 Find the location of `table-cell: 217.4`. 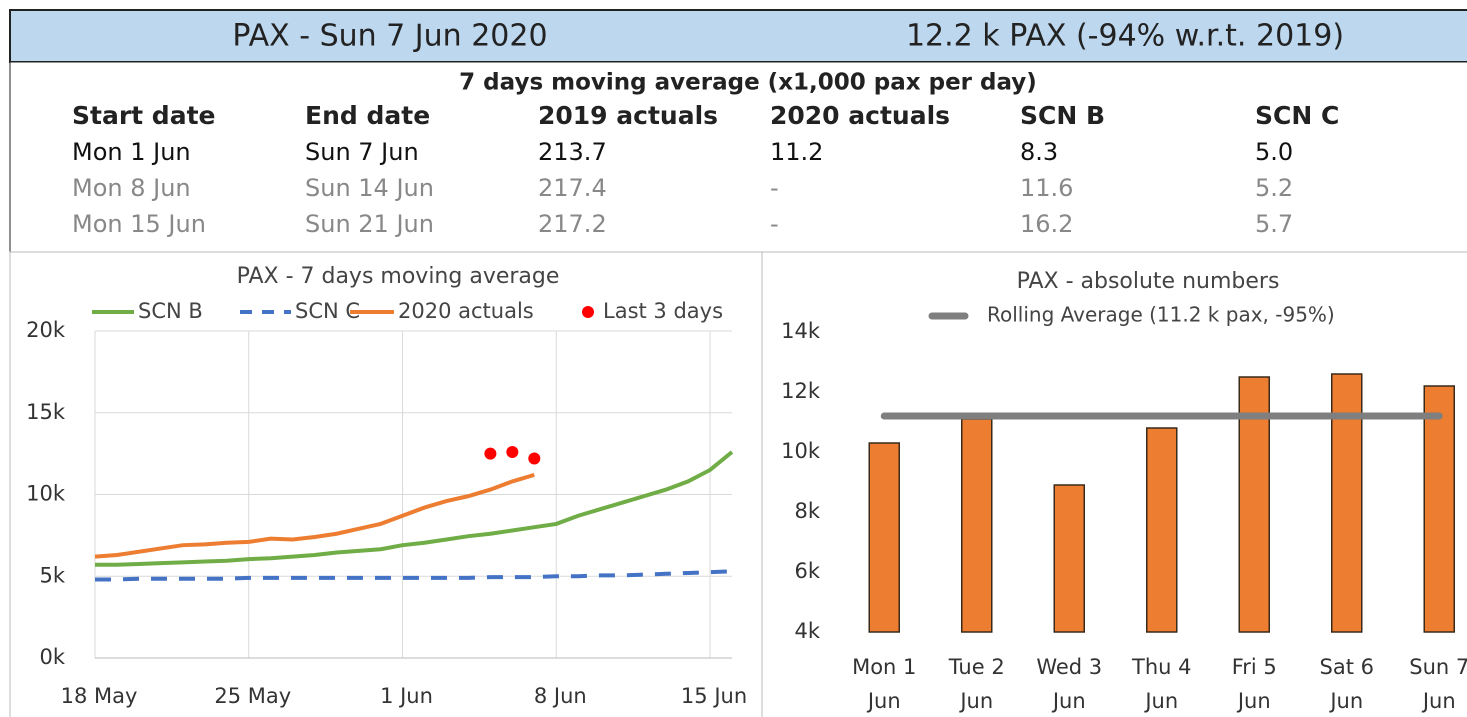

table-cell: 217.4 is located at coordinates (572, 188).